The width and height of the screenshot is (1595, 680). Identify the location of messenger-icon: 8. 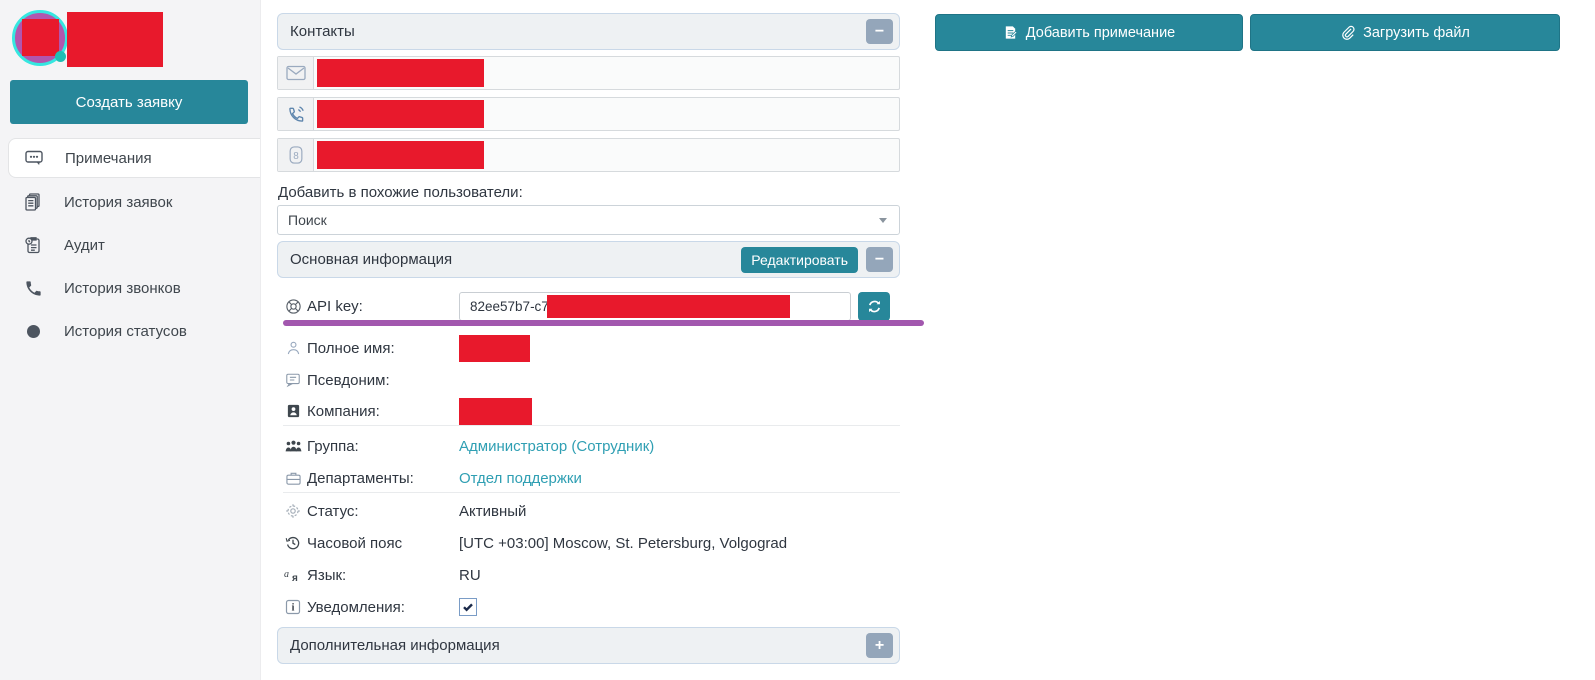
(296, 155).